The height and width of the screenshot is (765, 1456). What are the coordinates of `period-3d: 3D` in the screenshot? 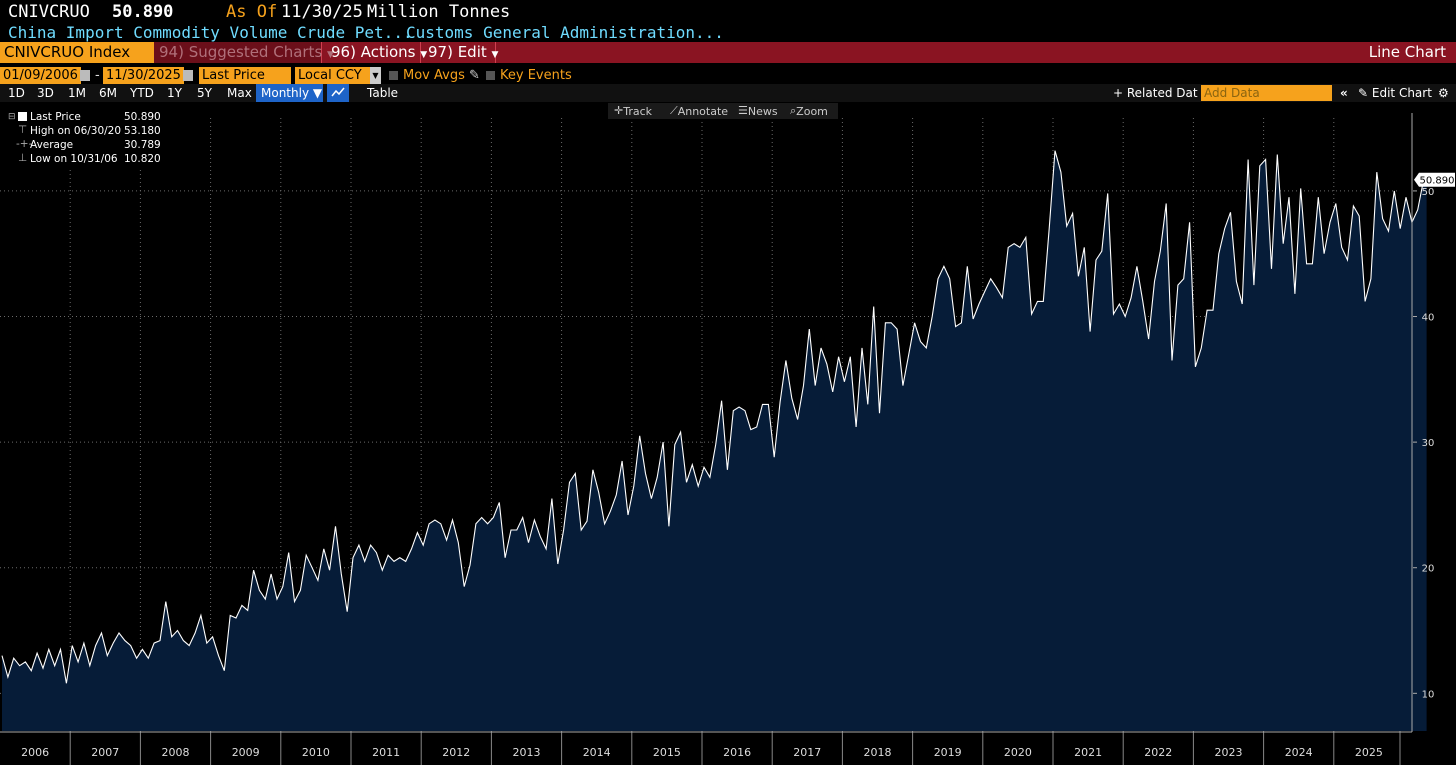 It's located at (45, 93).